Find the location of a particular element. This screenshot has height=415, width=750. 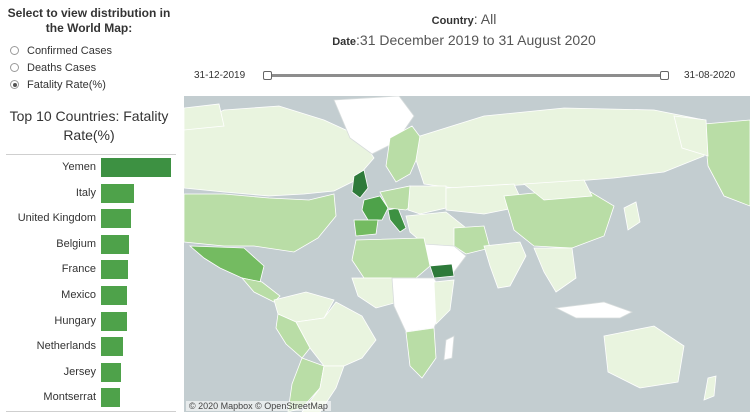

map-country-russia-east is located at coordinates (726, 163).